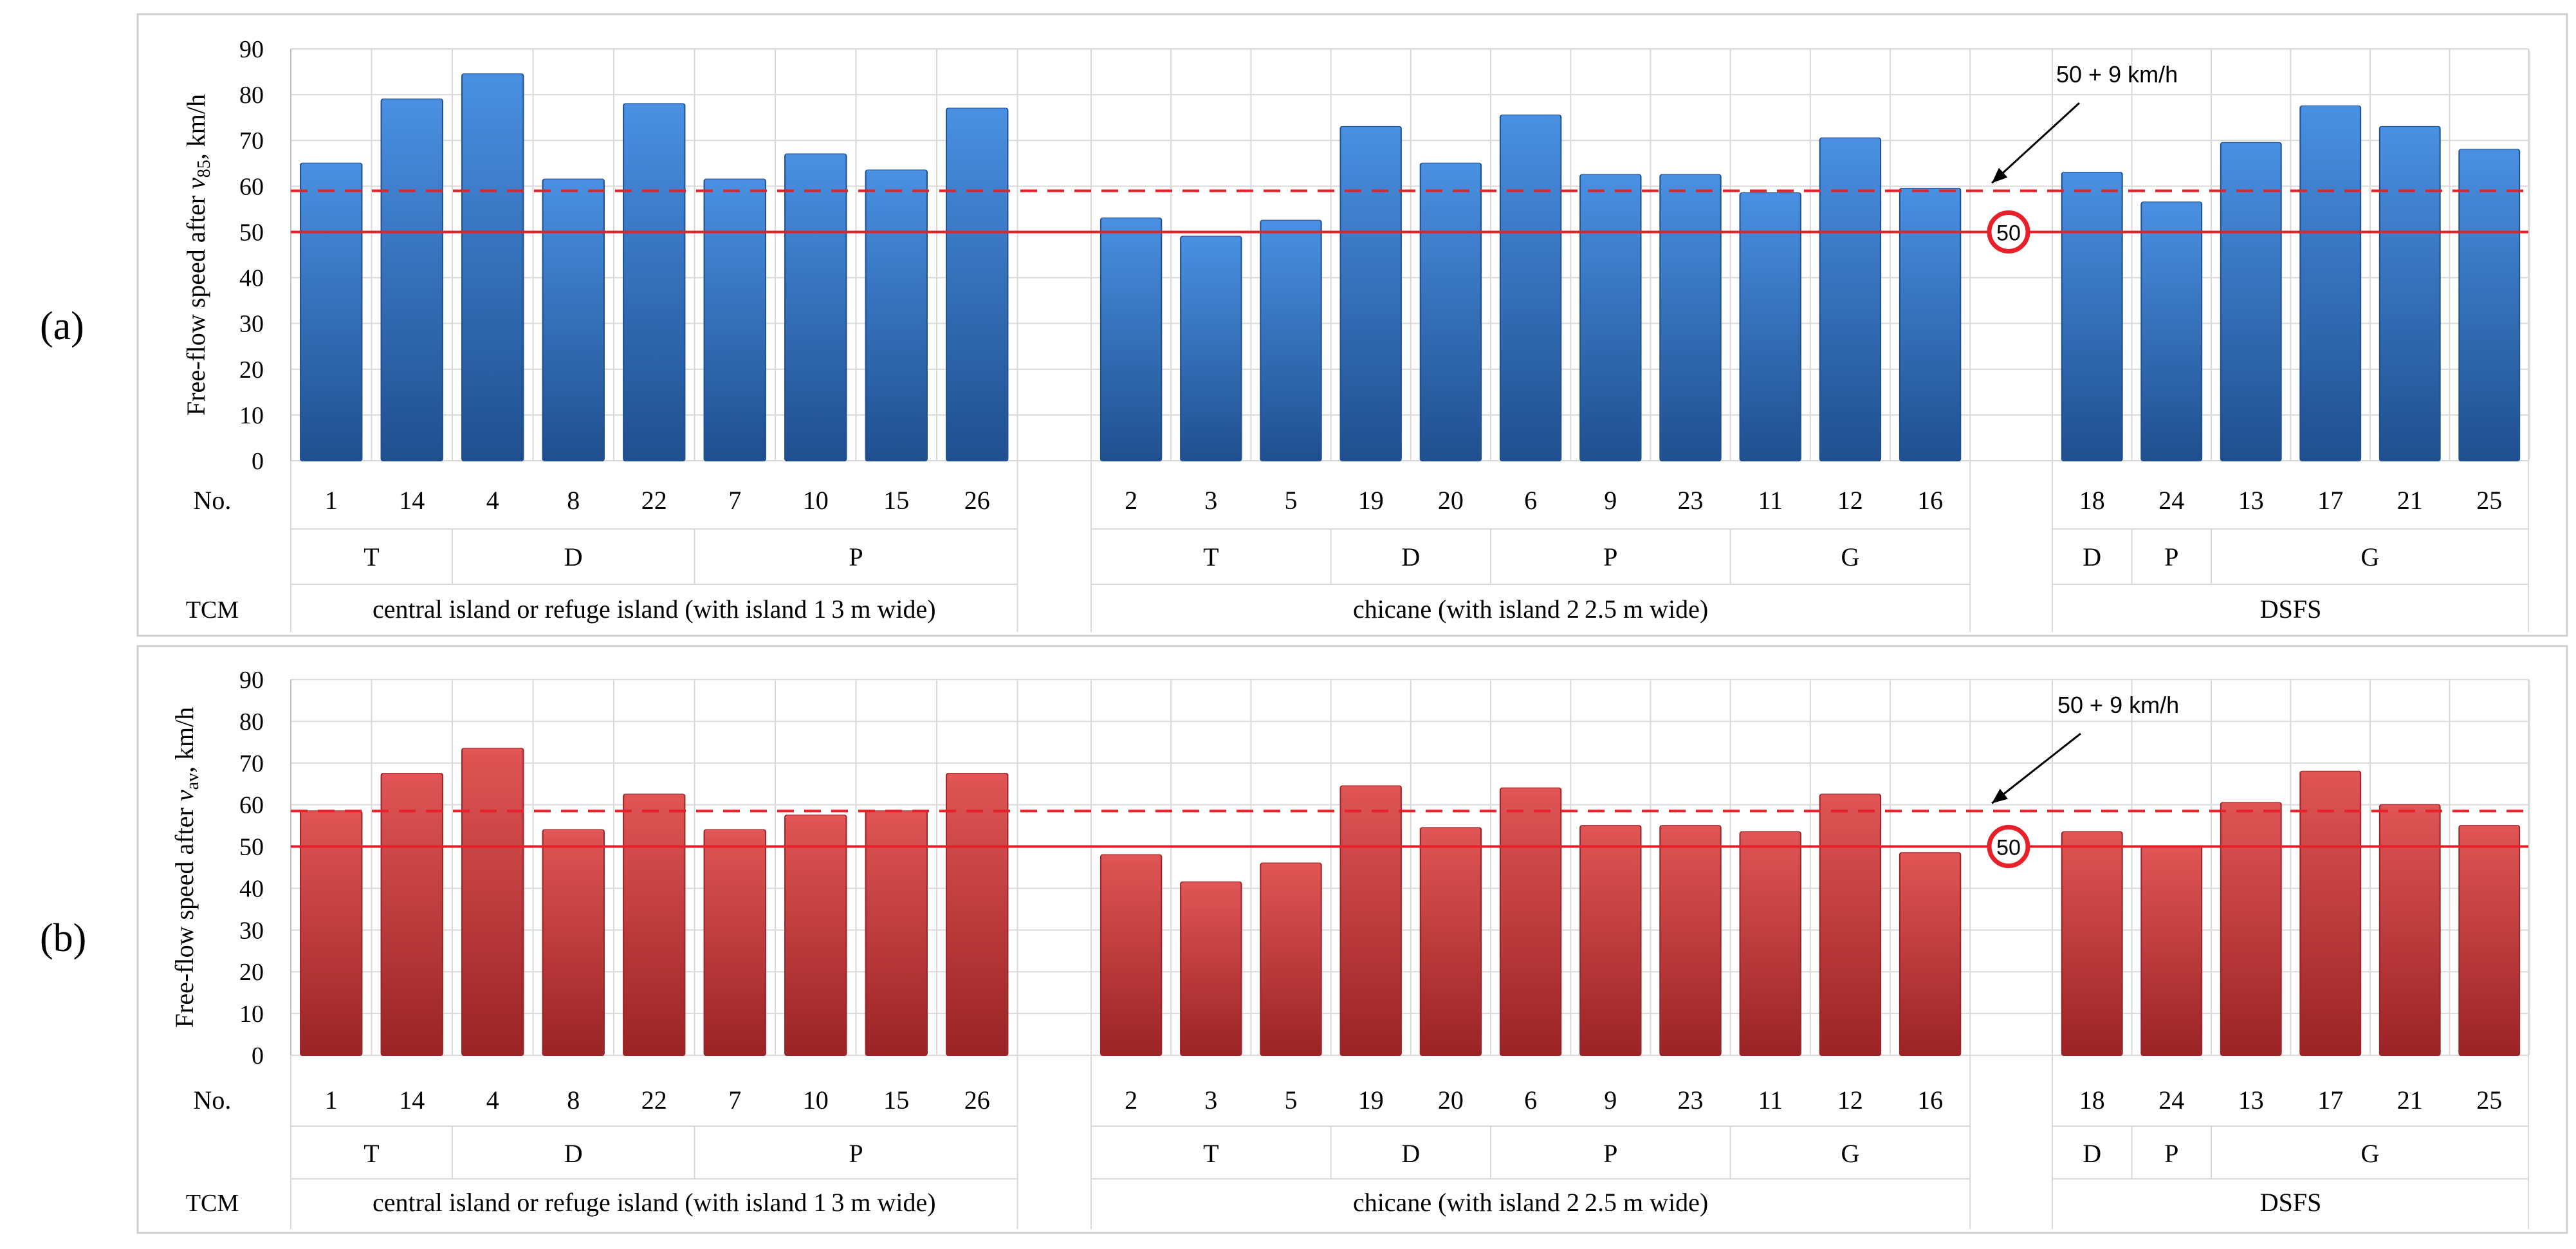 Image resolution: width=2576 pixels, height=1249 pixels. I want to click on bar-number-label: 8, so click(573, 1100).